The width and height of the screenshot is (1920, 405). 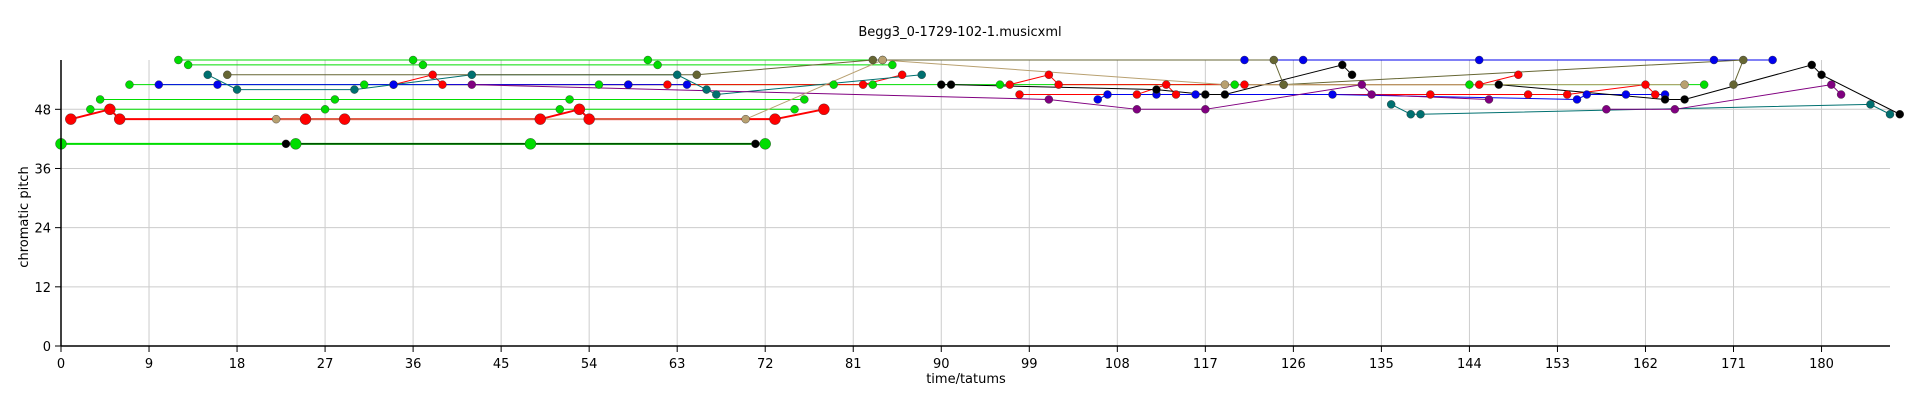 I want to click on chart-title: Begg3_0-1729-102-1.musicxml, so click(x=959, y=32).